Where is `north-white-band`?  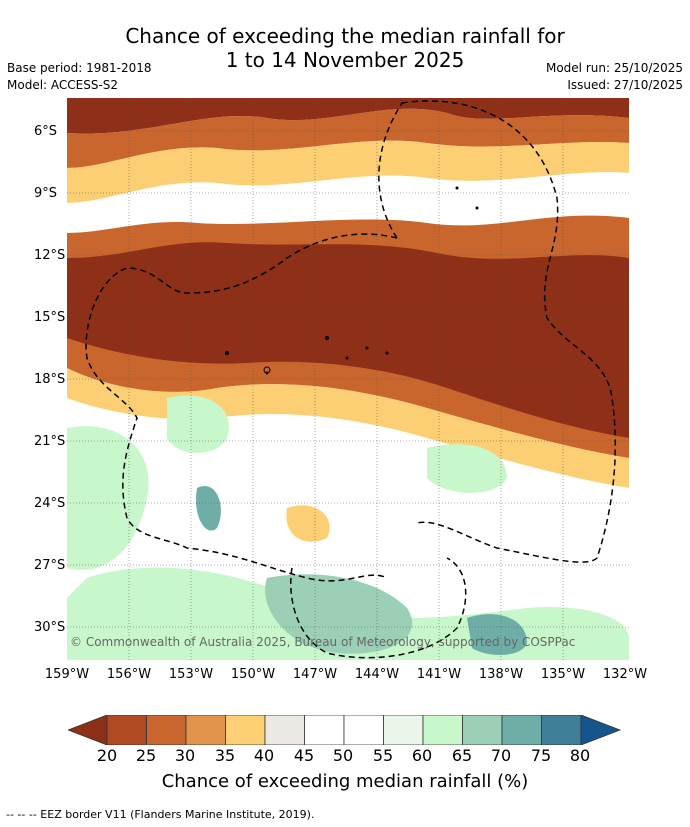 north-white-band is located at coordinates (348, 202).